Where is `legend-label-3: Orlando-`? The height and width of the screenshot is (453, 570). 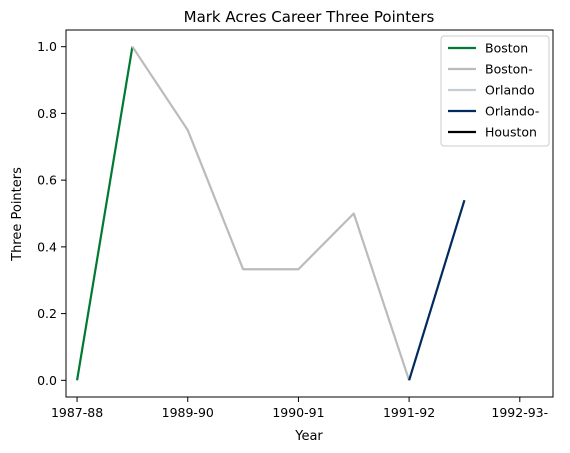
legend-label-3: Orlando- is located at coordinates (512, 111).